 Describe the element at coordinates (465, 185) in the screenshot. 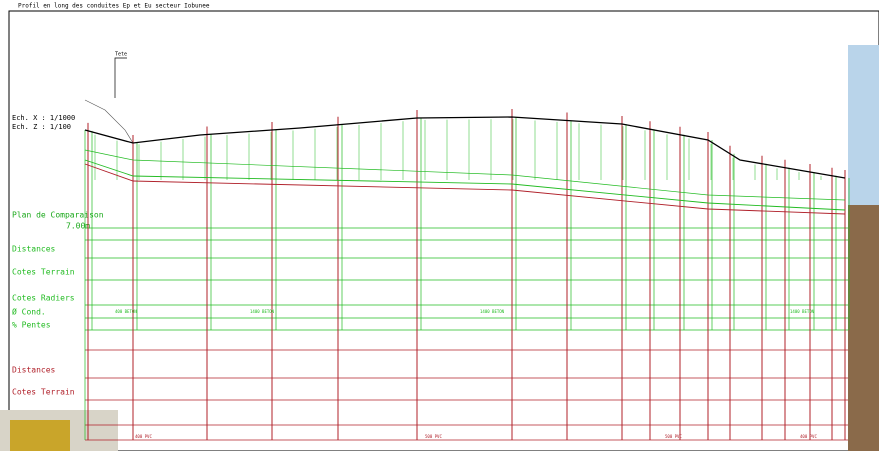

I see `pipe-top` at that location.